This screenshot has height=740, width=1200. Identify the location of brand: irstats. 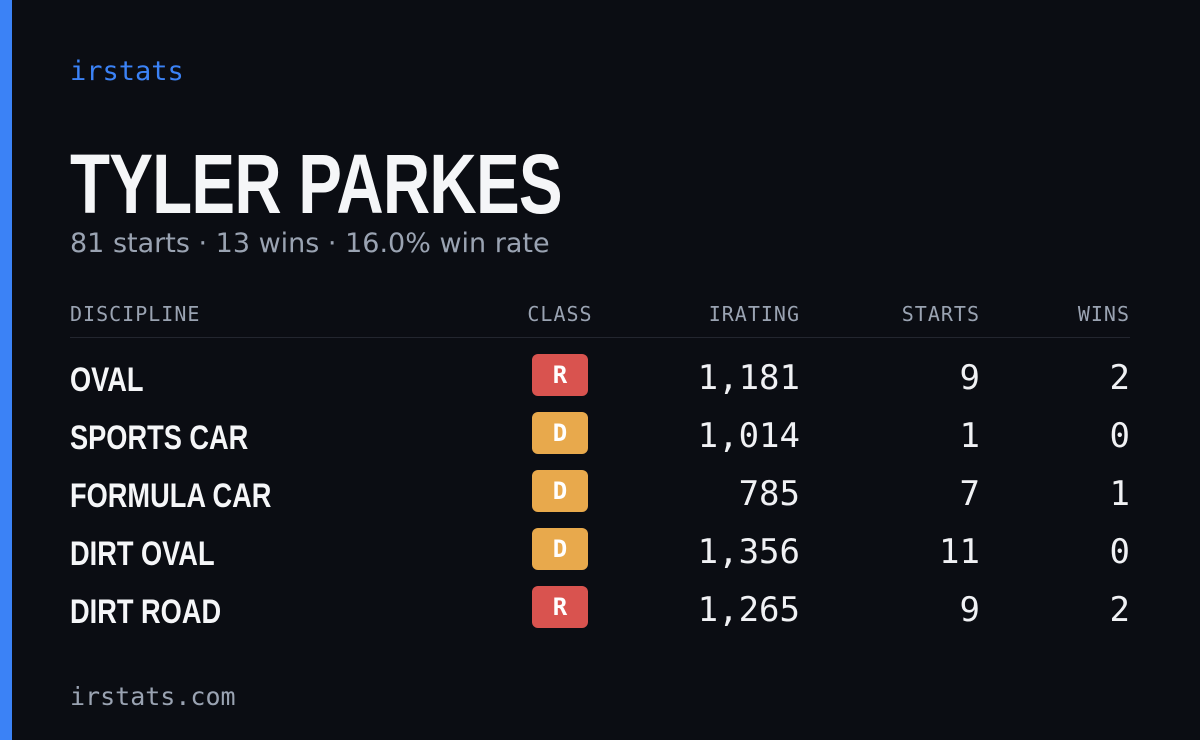
(127, 71).